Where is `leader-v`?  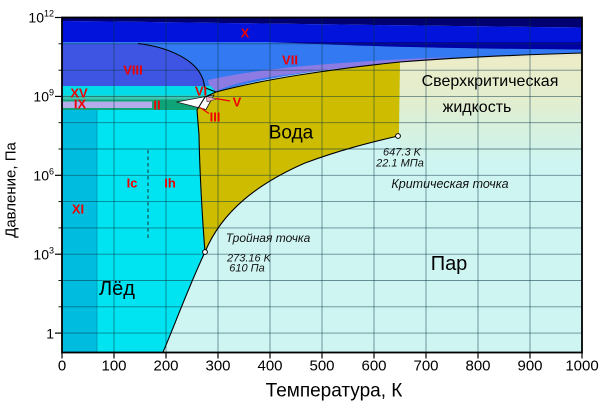
leader-v is located at coordinates (223, 99).